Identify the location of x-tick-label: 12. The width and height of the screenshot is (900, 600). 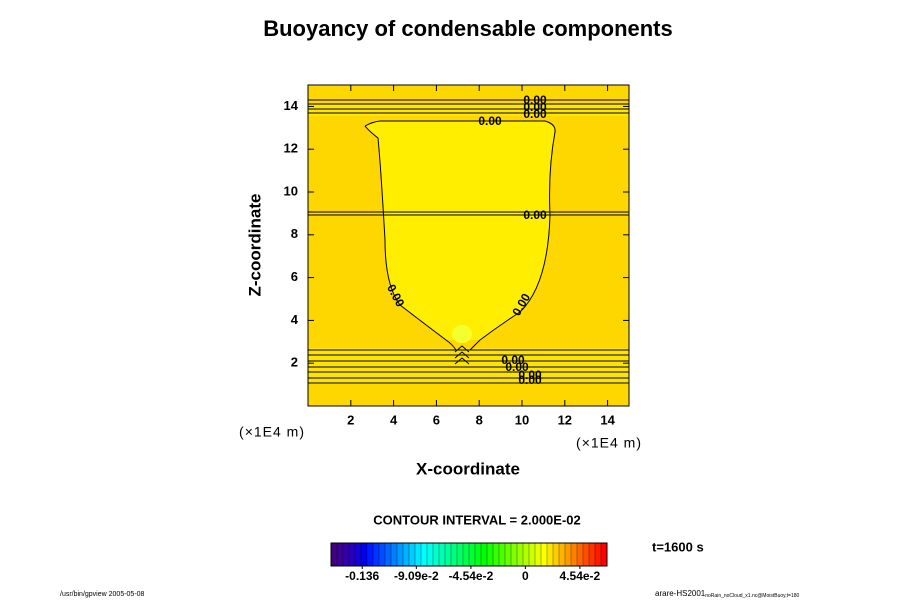
(565, 419).